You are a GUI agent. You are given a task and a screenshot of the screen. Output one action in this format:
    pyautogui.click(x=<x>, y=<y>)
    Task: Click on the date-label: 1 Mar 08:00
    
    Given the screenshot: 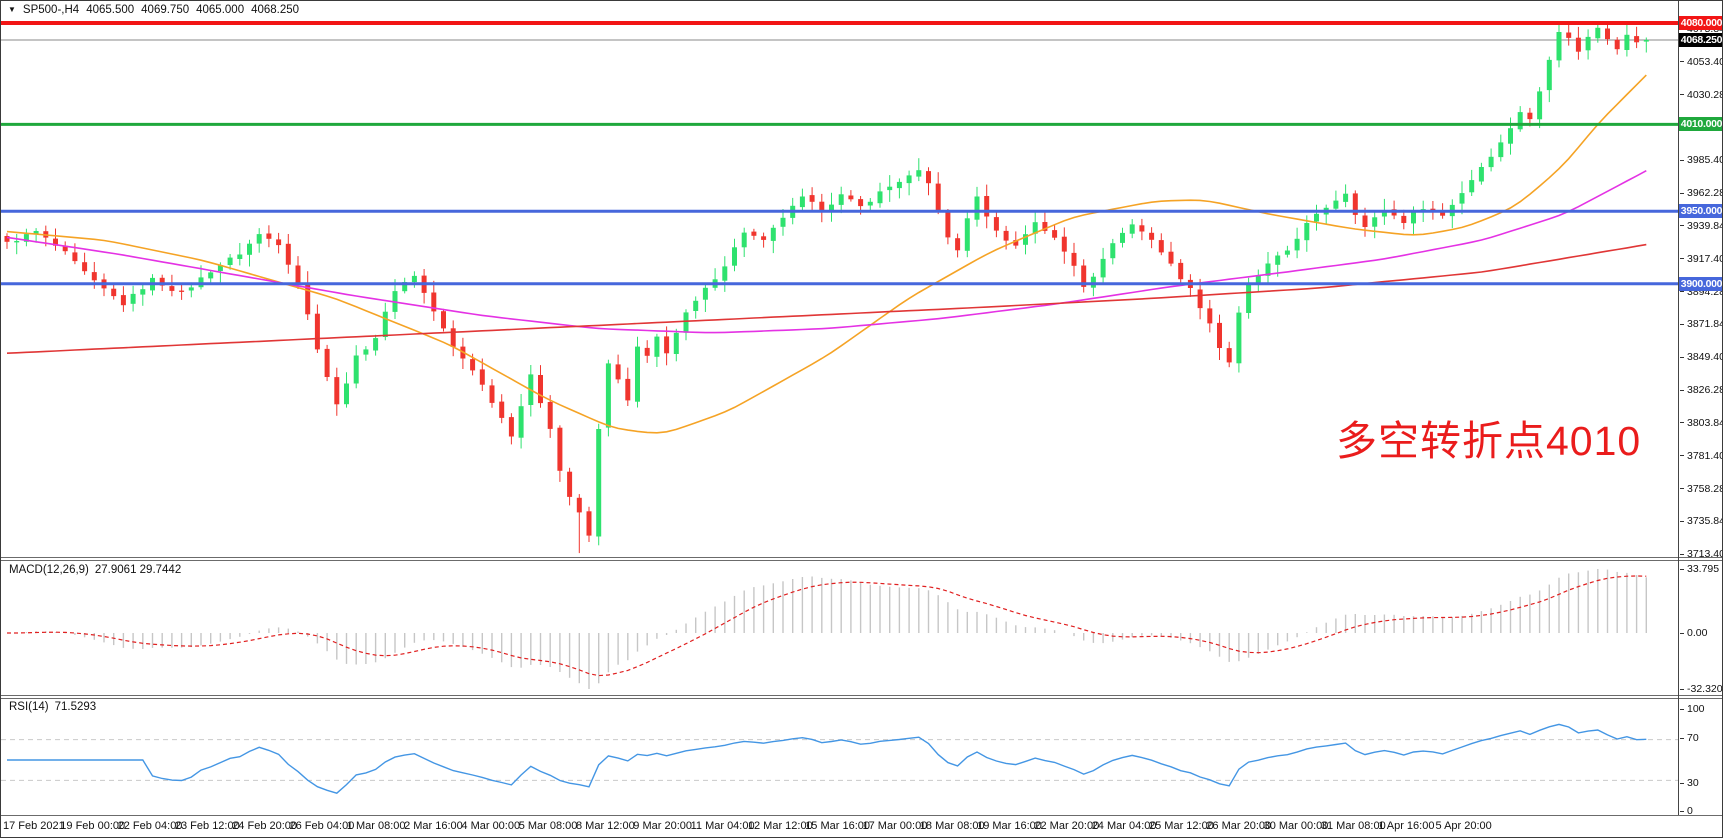 What is the action you would take?
    pyautogui.click(x=376, y=826)
    